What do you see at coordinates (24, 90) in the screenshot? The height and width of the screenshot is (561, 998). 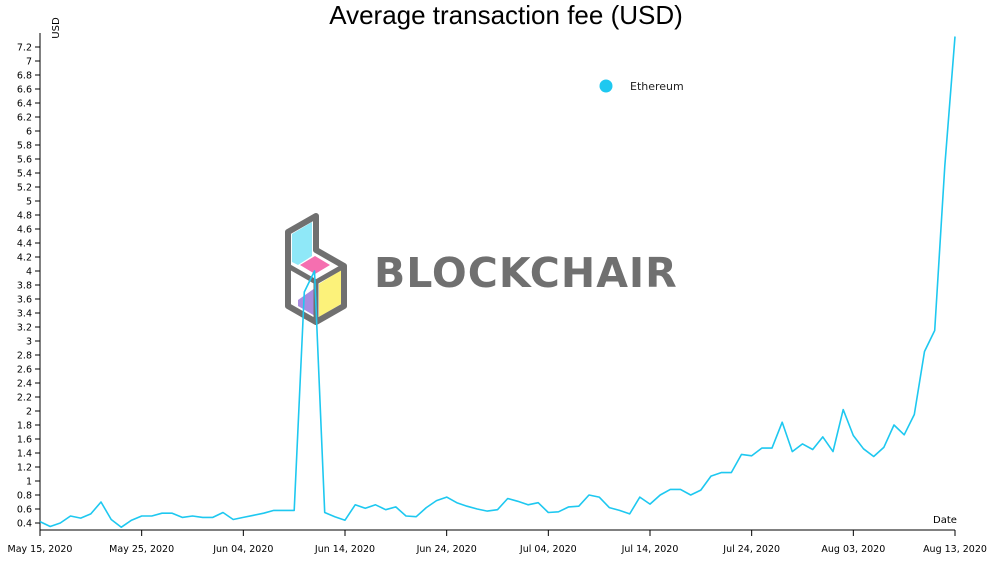 I see `y-tick-label: 6.6` at bounding box center [24, 90].